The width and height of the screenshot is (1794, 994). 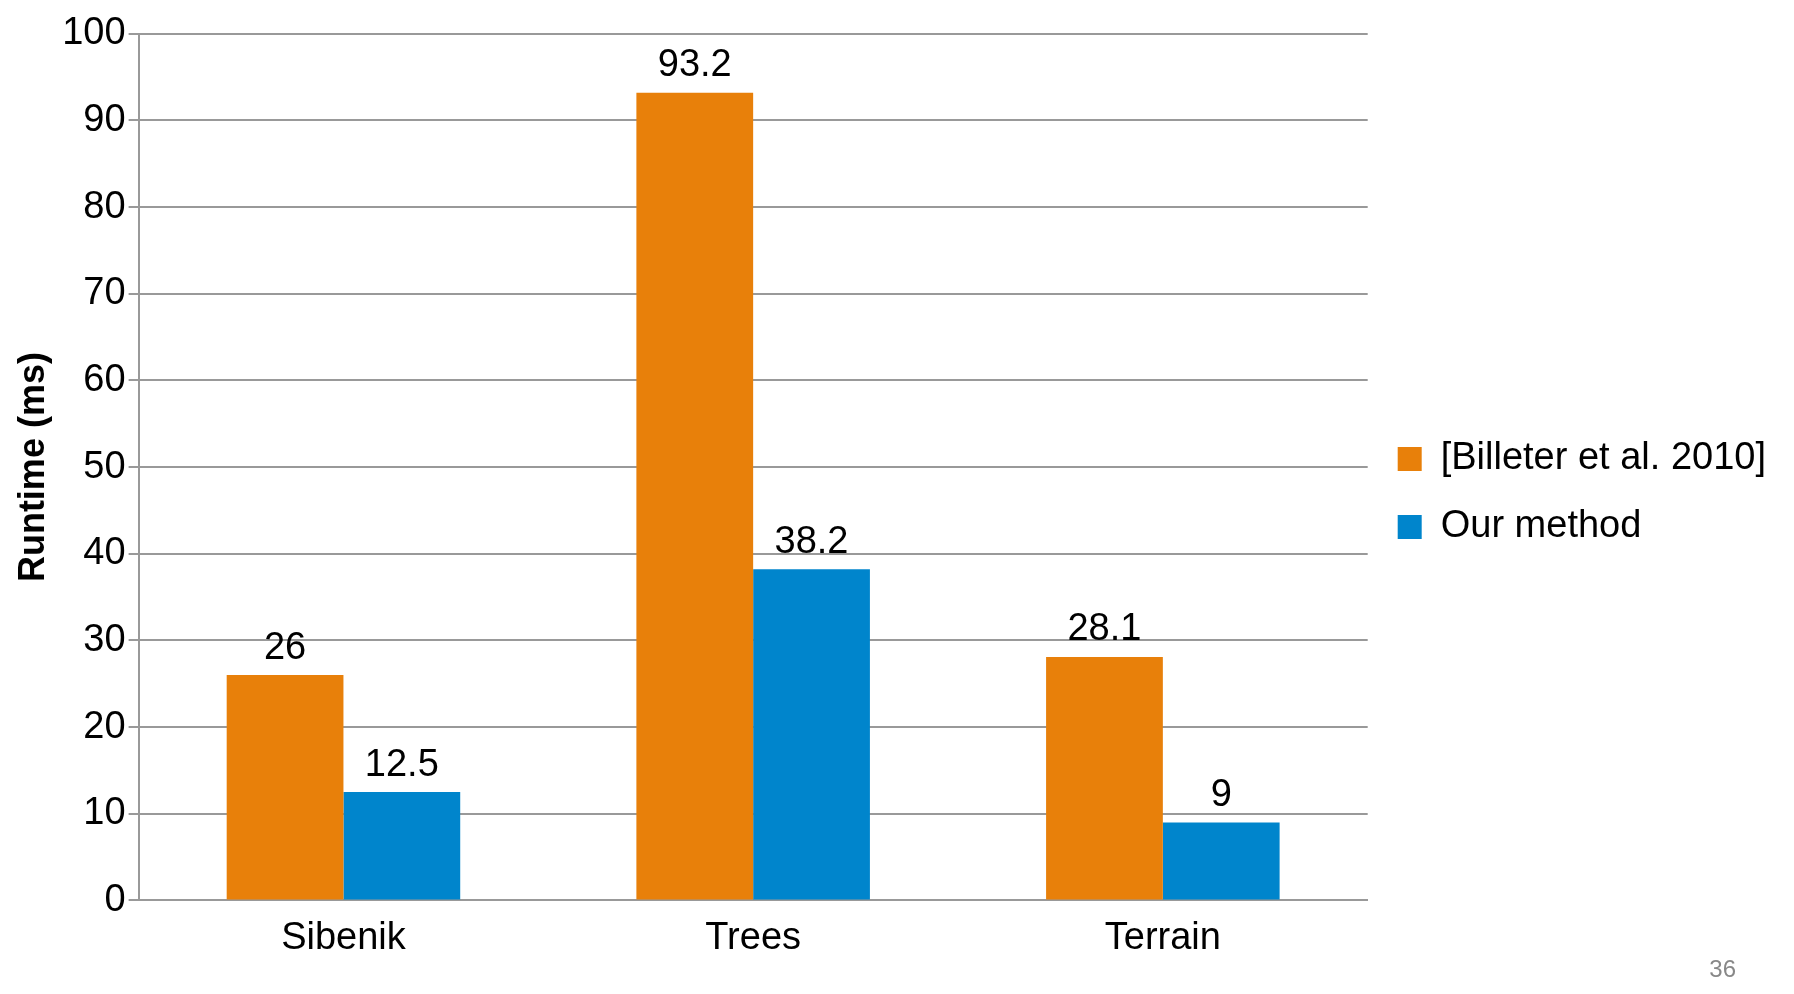 What do you see at coordinates (811, 539) in the screenshot?
I see `data-label: 38.2` at bounding box center [811, 539].